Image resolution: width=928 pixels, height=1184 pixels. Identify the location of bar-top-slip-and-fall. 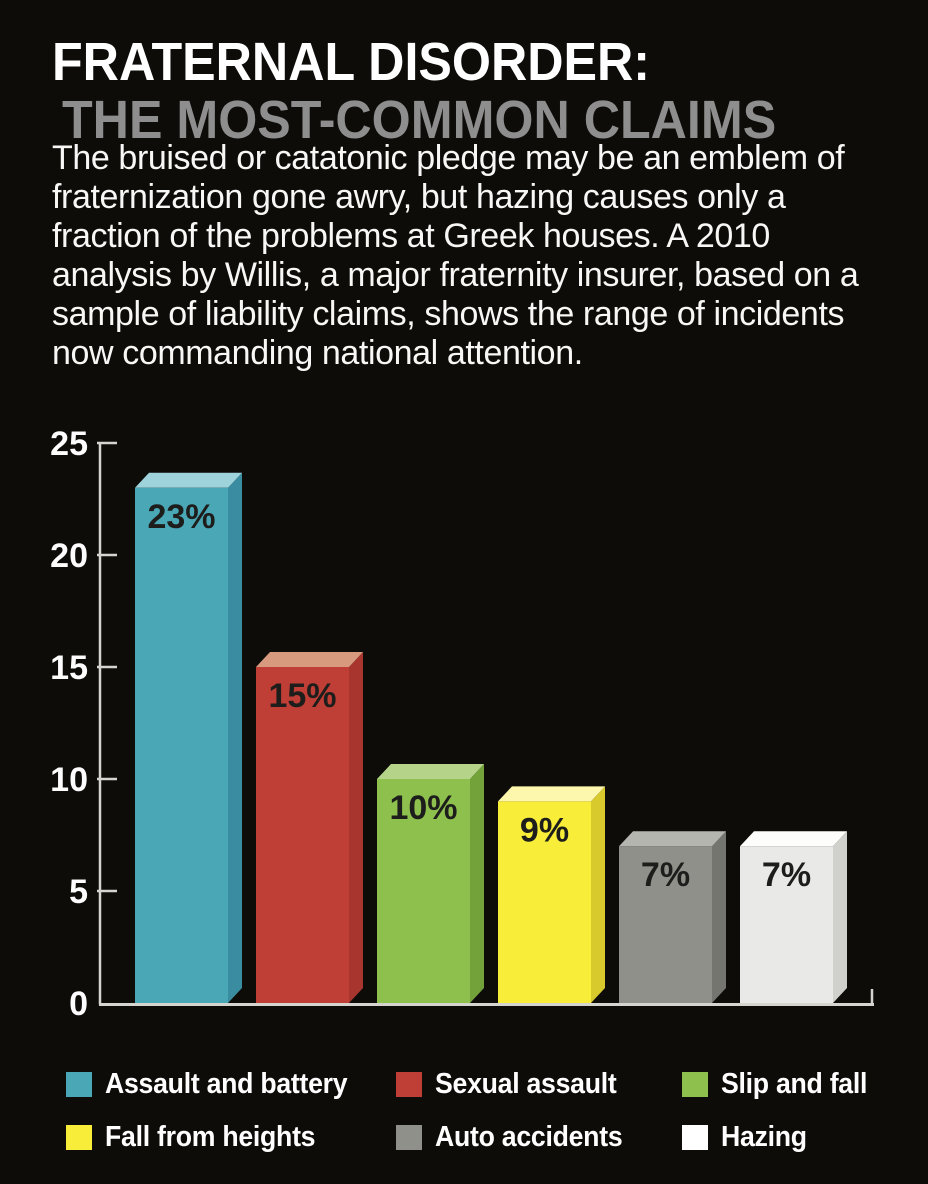
(430, 771).